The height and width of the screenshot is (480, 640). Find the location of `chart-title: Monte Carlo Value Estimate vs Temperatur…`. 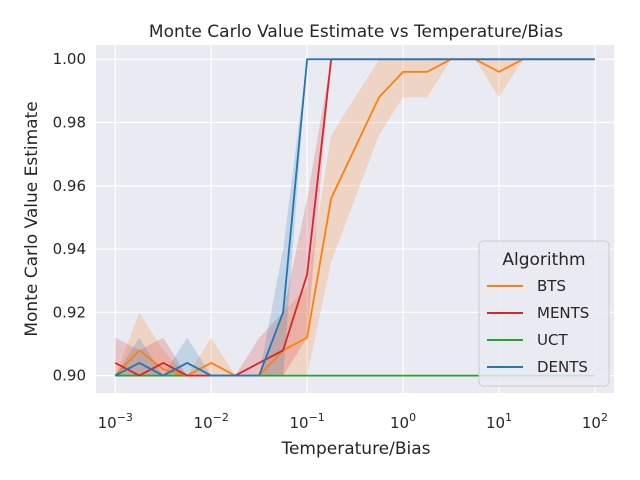

chart-title: Monte Carlo Value Estimate vs Temperatur… is located at coordinates (356, 32).